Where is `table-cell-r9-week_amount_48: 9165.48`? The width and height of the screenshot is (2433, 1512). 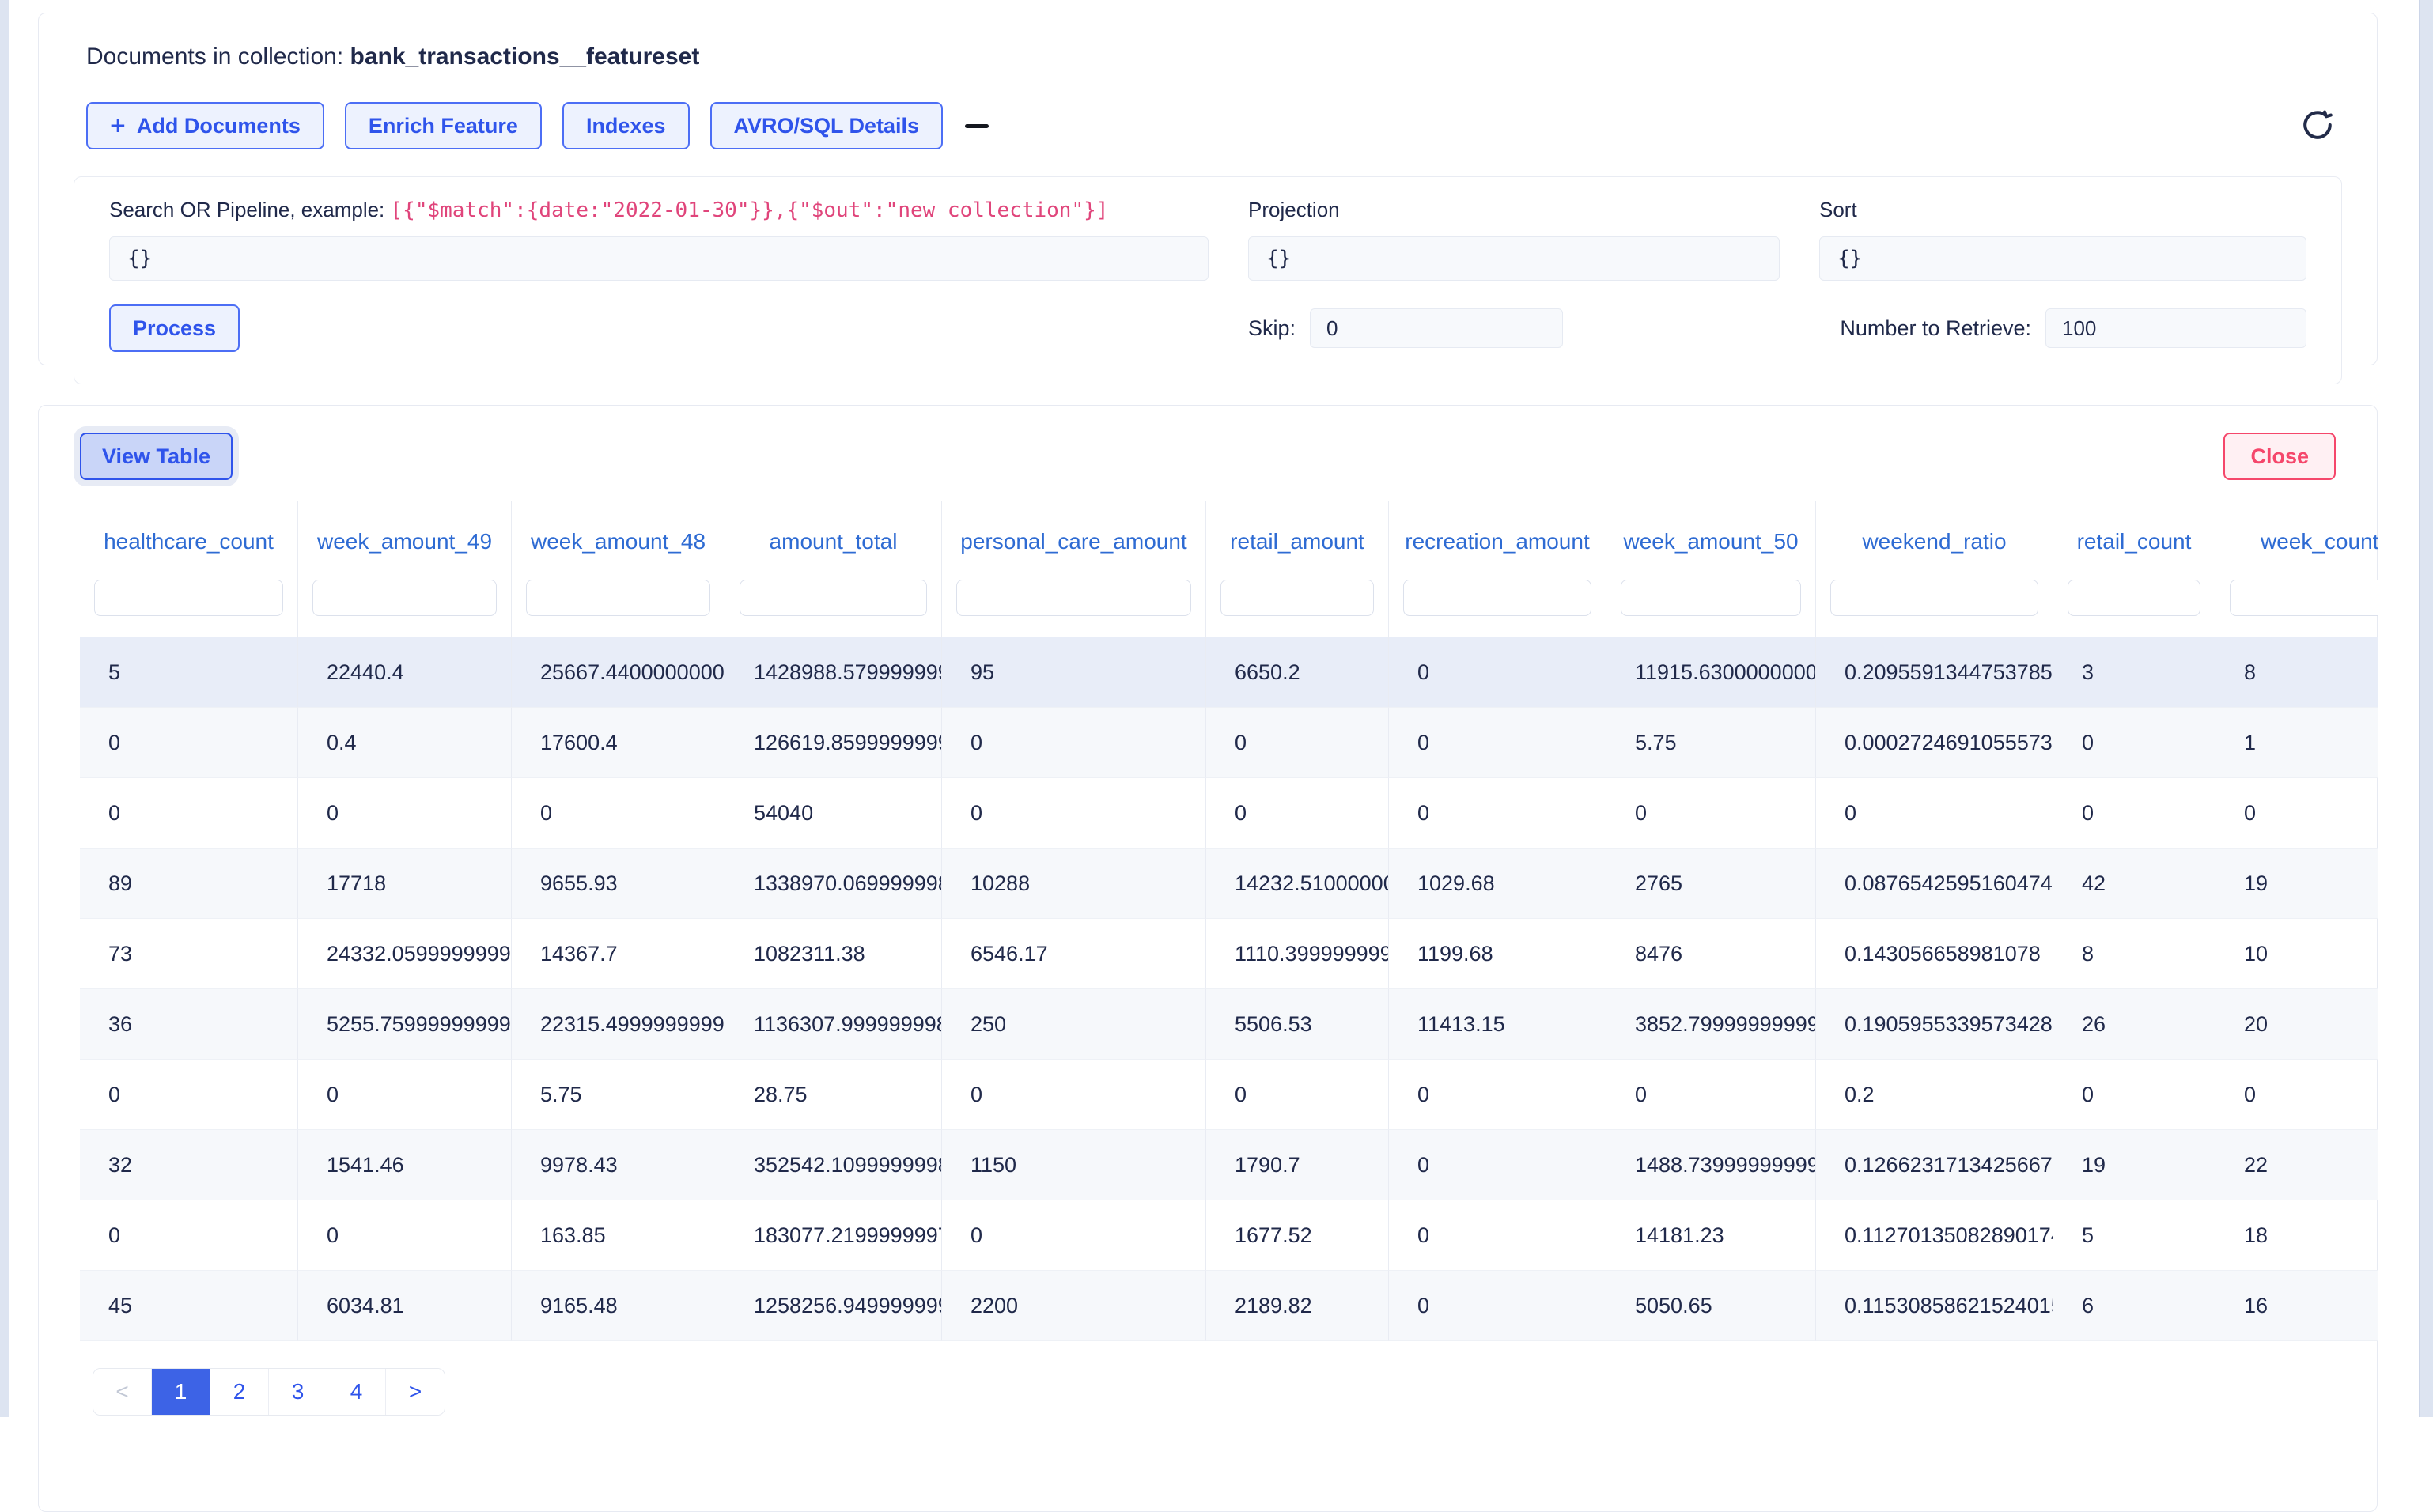 table-cell-r9-week_amount_48: 9165.48 is located at coordinates (618, 1306).